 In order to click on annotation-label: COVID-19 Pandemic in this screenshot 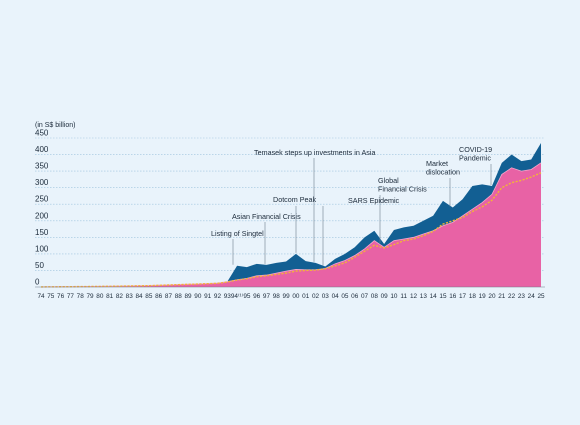, I will do `click(475, 154)`.